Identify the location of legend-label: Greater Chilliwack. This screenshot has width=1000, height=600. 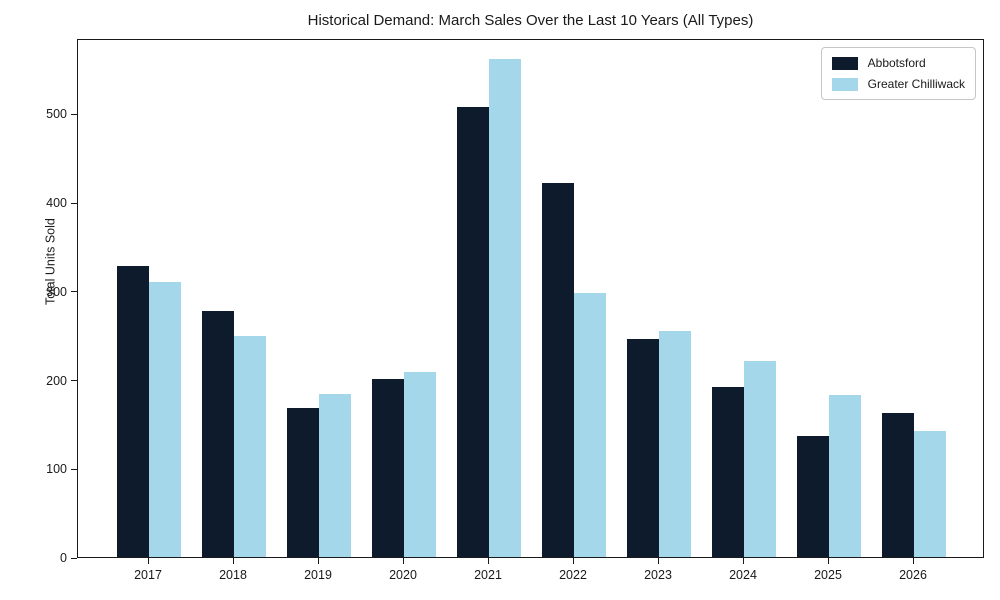
(916, 84).